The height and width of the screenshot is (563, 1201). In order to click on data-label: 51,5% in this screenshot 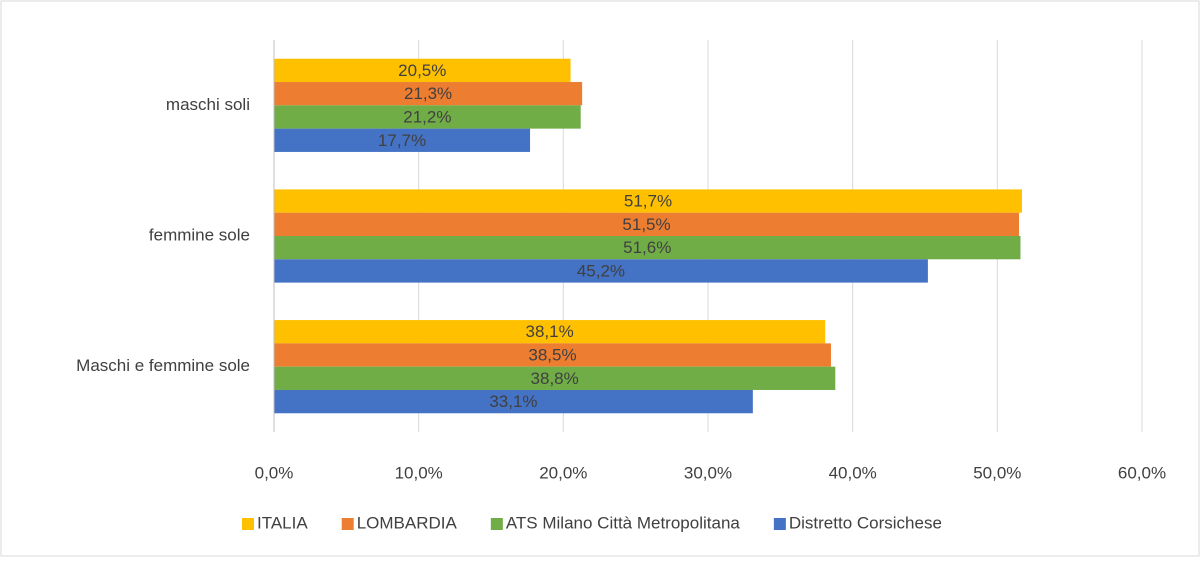, I will do `click(646, 224)`.